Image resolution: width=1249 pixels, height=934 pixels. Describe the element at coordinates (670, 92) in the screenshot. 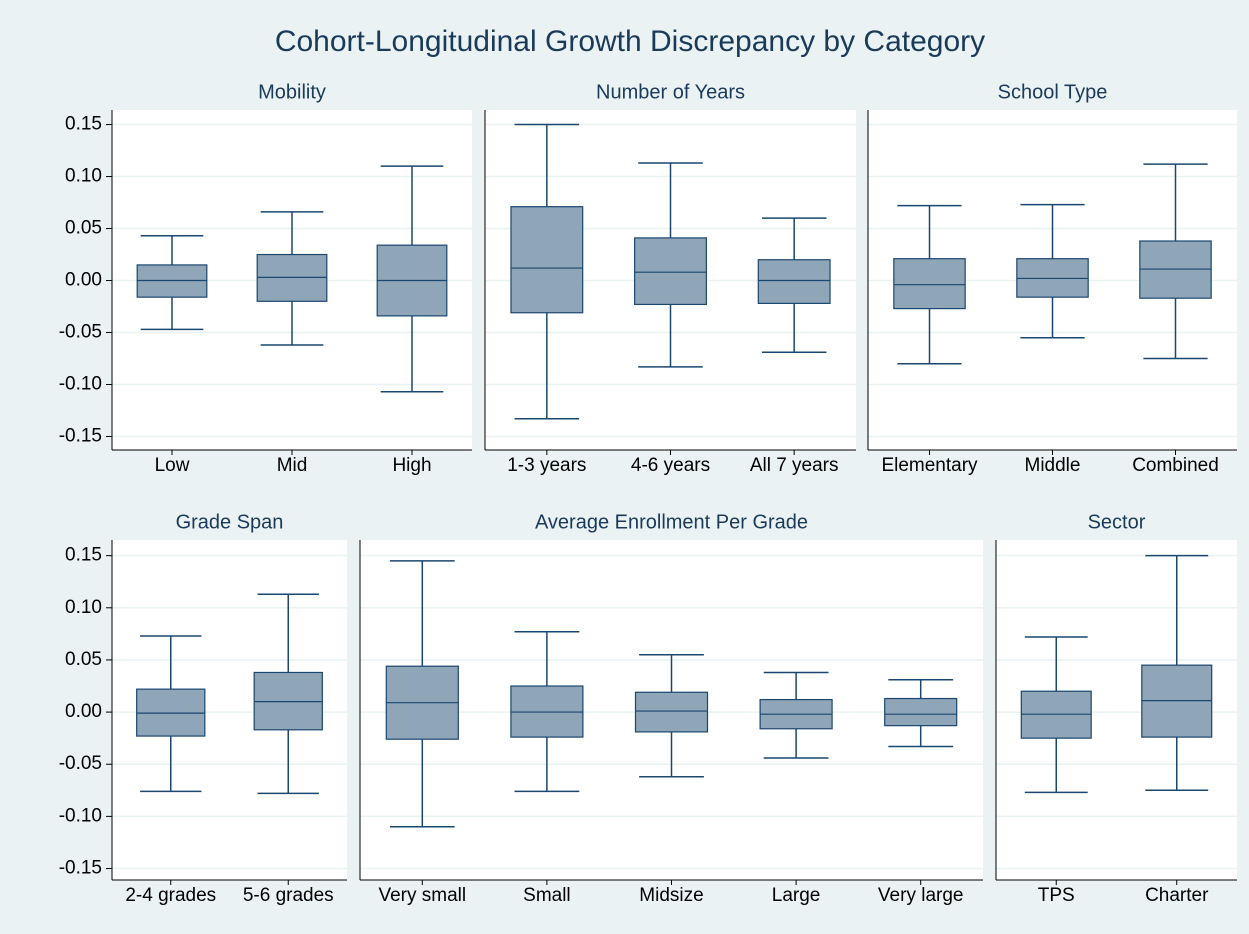

I see `panel-title: Number of Years` at that location.